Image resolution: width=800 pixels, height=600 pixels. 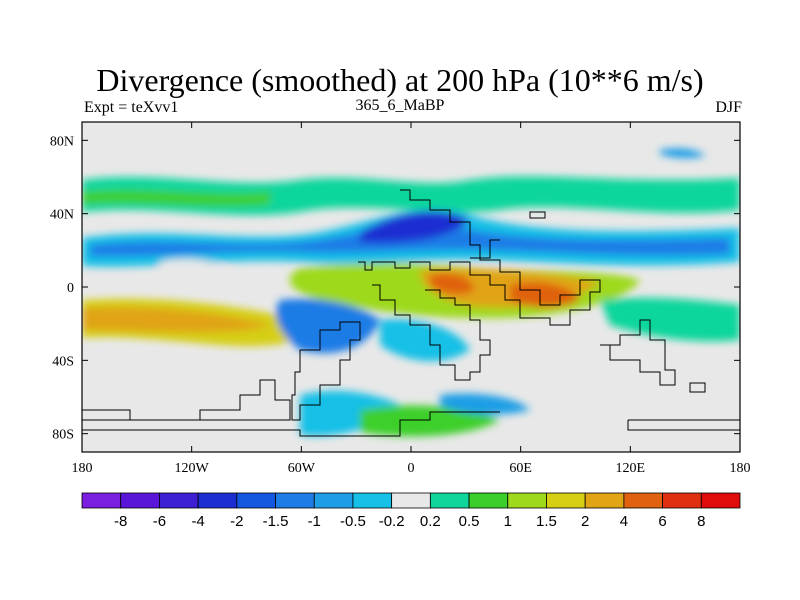 What do you see at coordinates (392, 521) in the screenshot?
I see `colorbar-label: -0.2` at bounding box center [392, 521].